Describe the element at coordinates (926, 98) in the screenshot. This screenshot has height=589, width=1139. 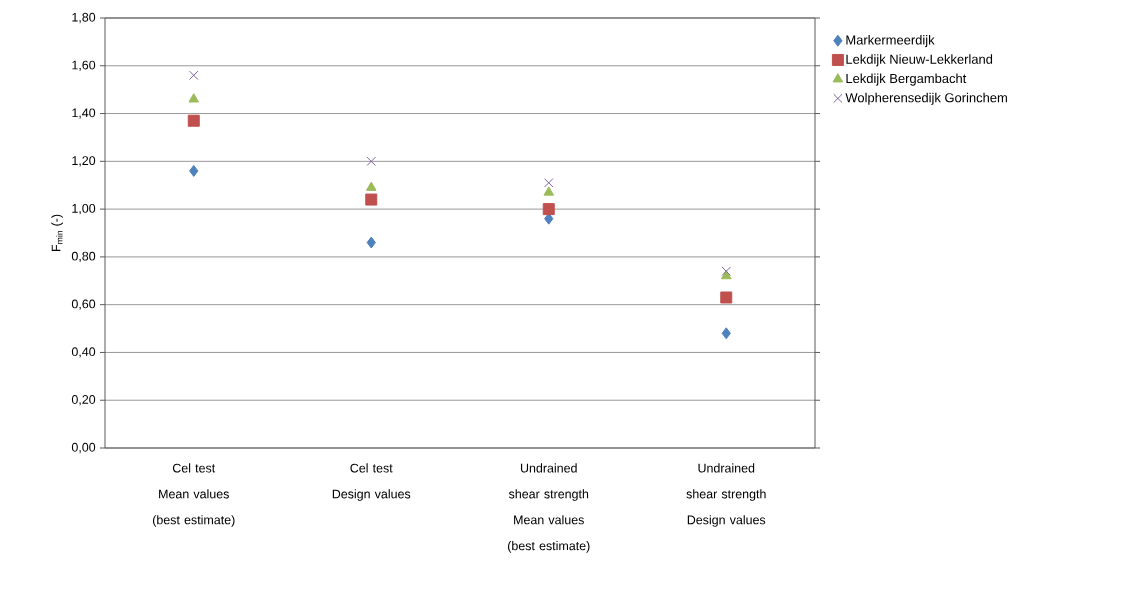
I see `legend-label: Wolpherensedijk Gorinchem` at that location.